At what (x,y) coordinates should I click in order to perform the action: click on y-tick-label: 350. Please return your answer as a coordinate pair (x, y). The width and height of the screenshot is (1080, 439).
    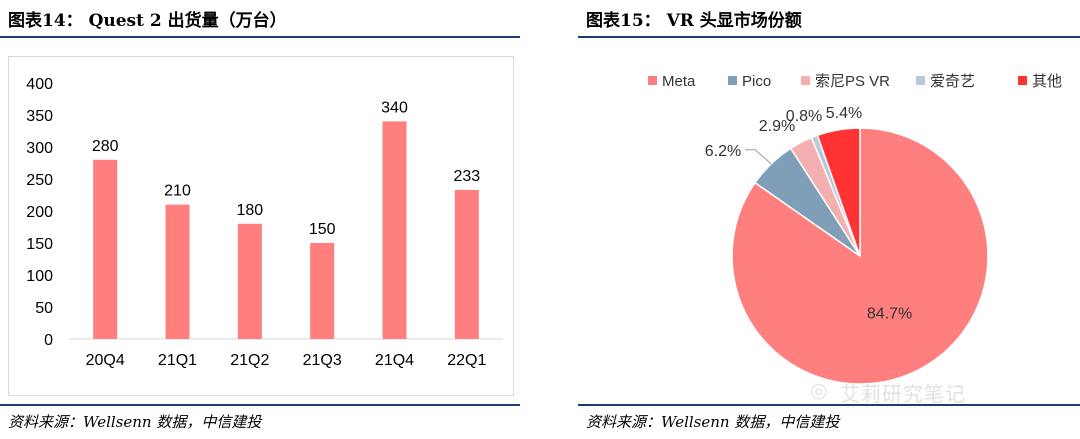
    Looking at the image, I should click on (39, 116).